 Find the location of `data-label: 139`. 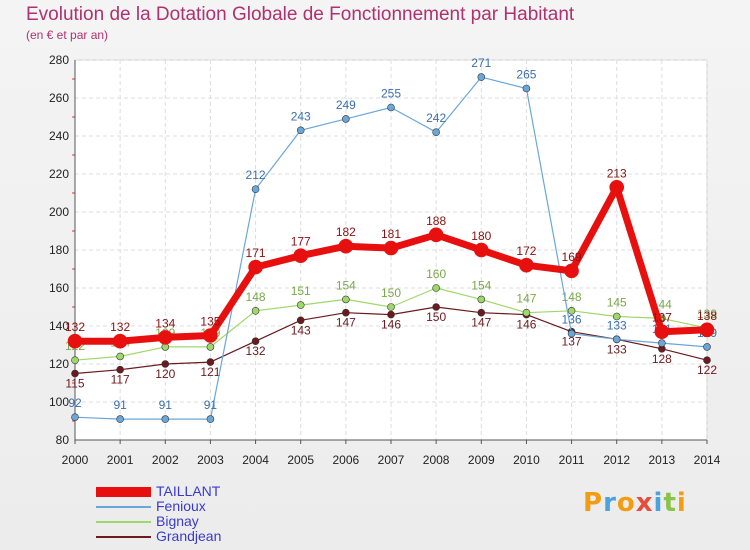

data-label: 139 is located at coordinates (707, 314).